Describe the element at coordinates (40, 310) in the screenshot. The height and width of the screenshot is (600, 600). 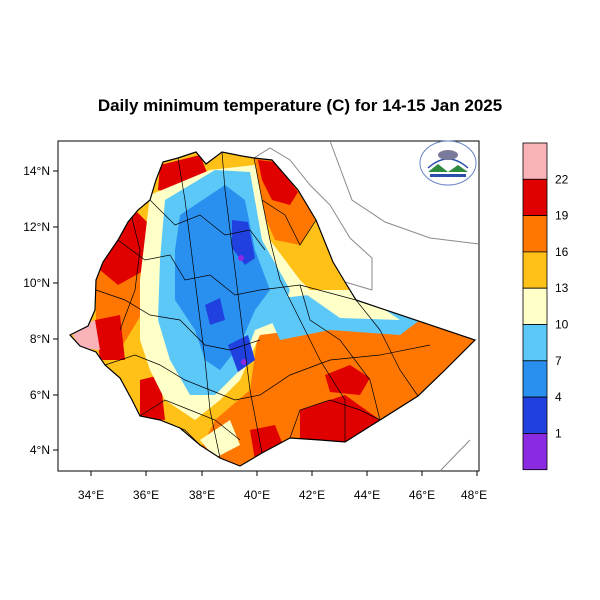
I see `y-axis: 14°N 12°N 10°N 8°N 6°N 4°N` at that location.